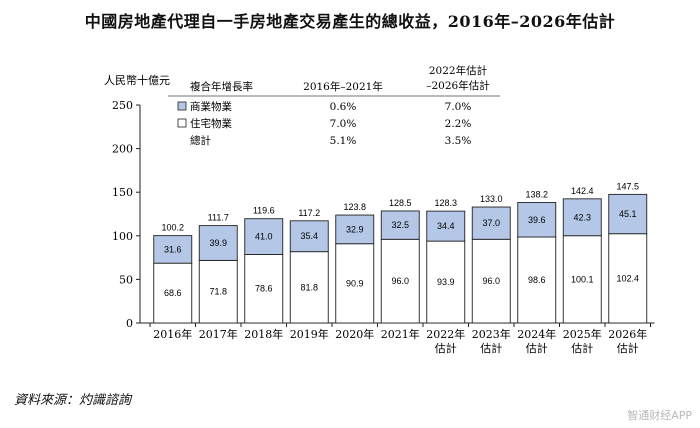 This screenshot has width=700, height=428. I want to click on data-label-total: 100.2, so click(172, 228).